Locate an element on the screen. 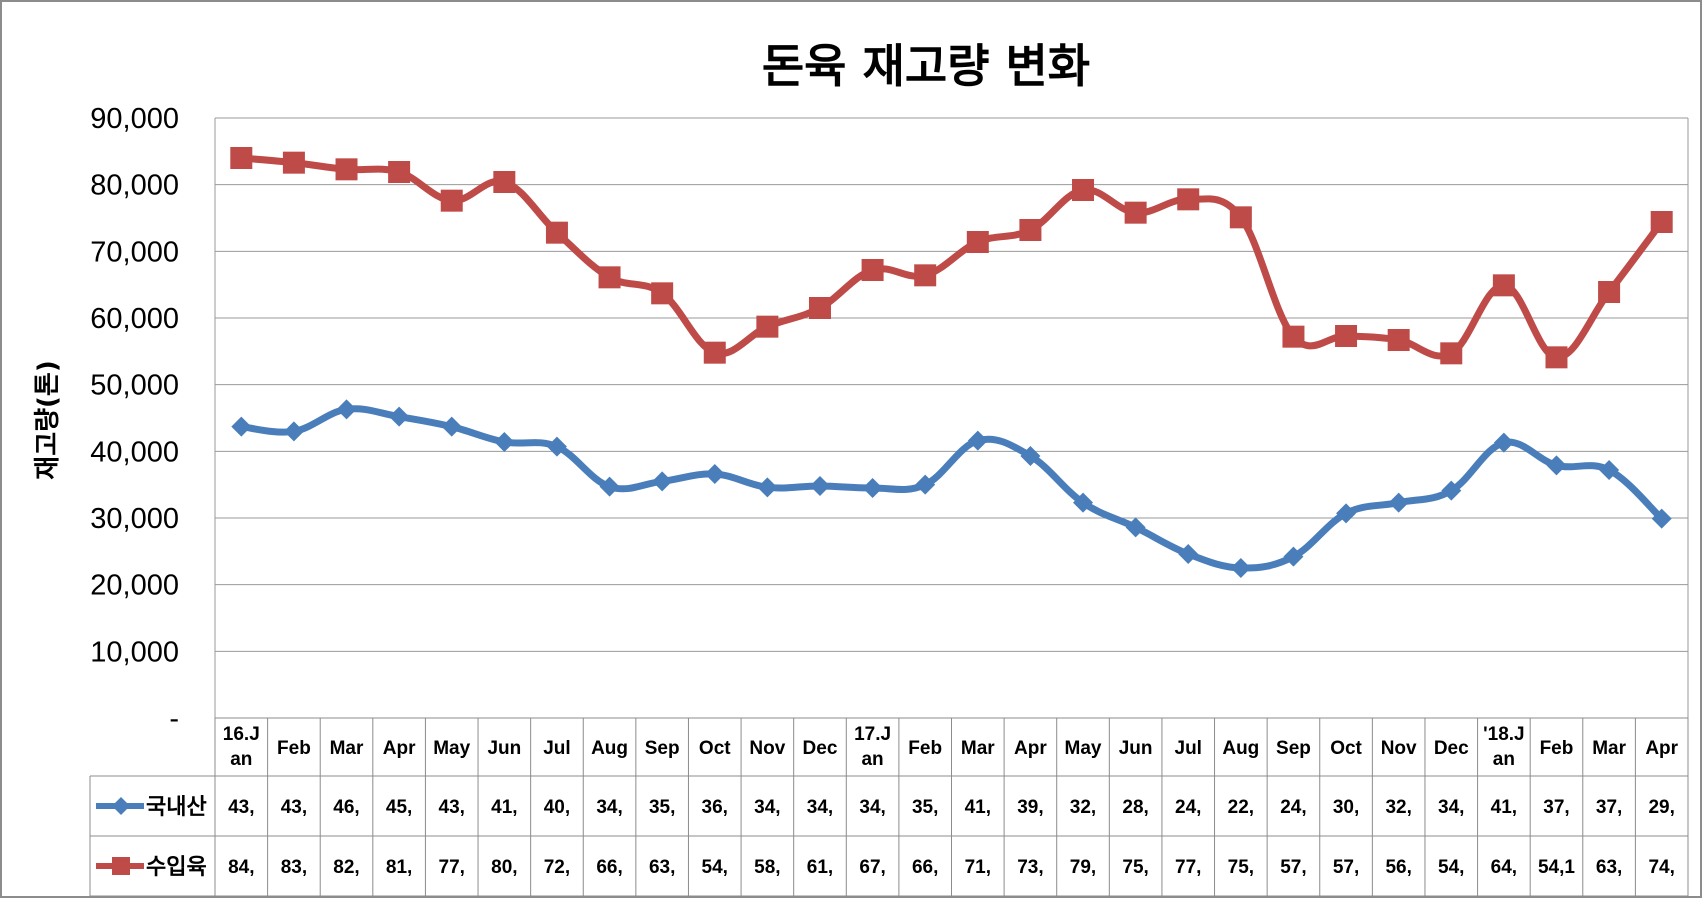 The width and height of the screenshot is (1702, 898). table-cell: 40, is located at coordinates (557, 807).